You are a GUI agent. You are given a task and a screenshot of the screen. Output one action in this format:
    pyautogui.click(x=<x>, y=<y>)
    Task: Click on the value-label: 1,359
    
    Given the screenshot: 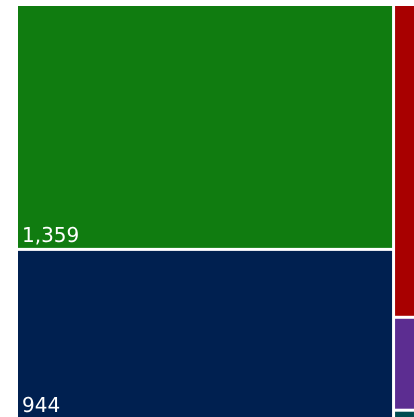 What is the action you would take?
    pyautogui.click(x=50, y=235)
    